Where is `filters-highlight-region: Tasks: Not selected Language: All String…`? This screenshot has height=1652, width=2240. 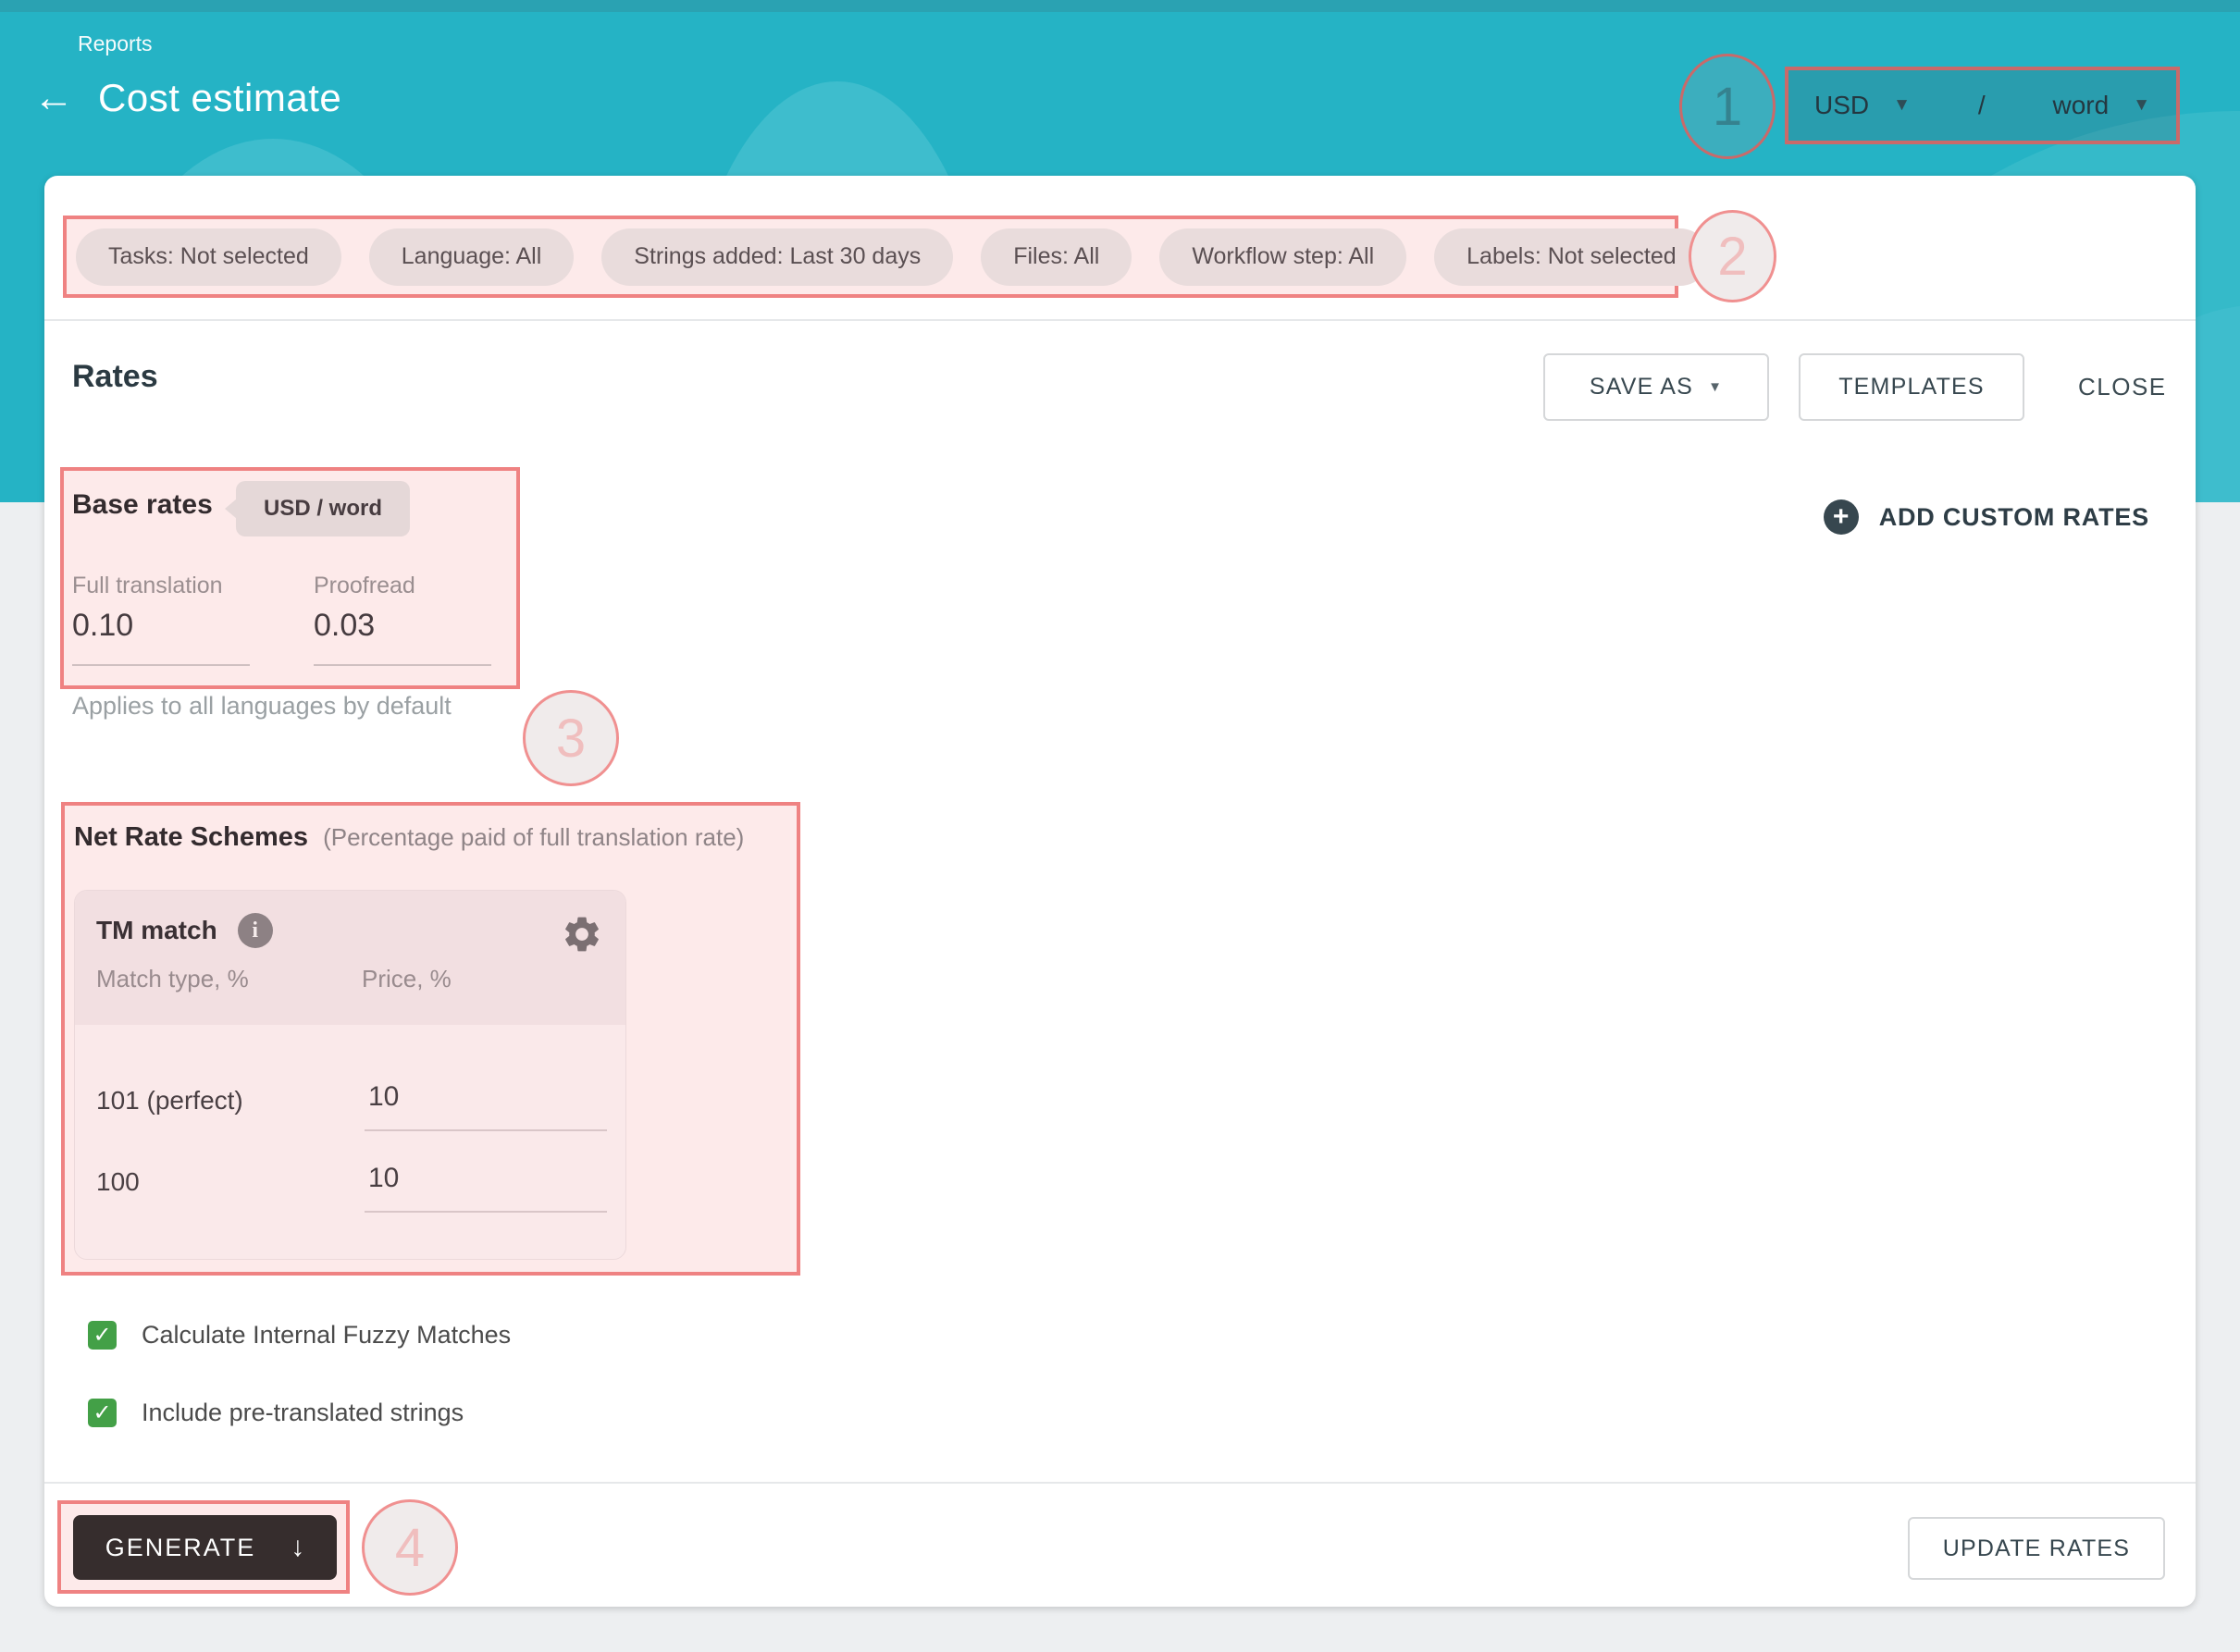 filters-highlight-region: Tasks: Not selected Language: All String… is located at coordinates (886, 257).